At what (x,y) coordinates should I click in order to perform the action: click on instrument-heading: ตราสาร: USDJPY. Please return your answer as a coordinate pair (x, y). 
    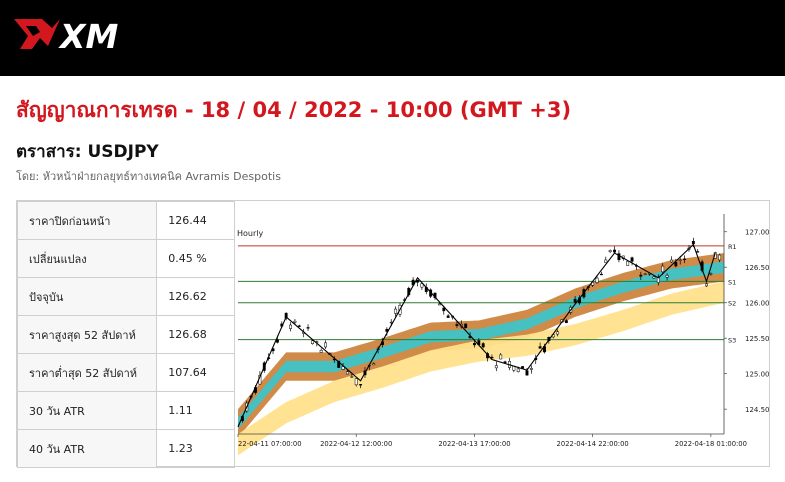
    Looking at the image, I should click on (87, 152).